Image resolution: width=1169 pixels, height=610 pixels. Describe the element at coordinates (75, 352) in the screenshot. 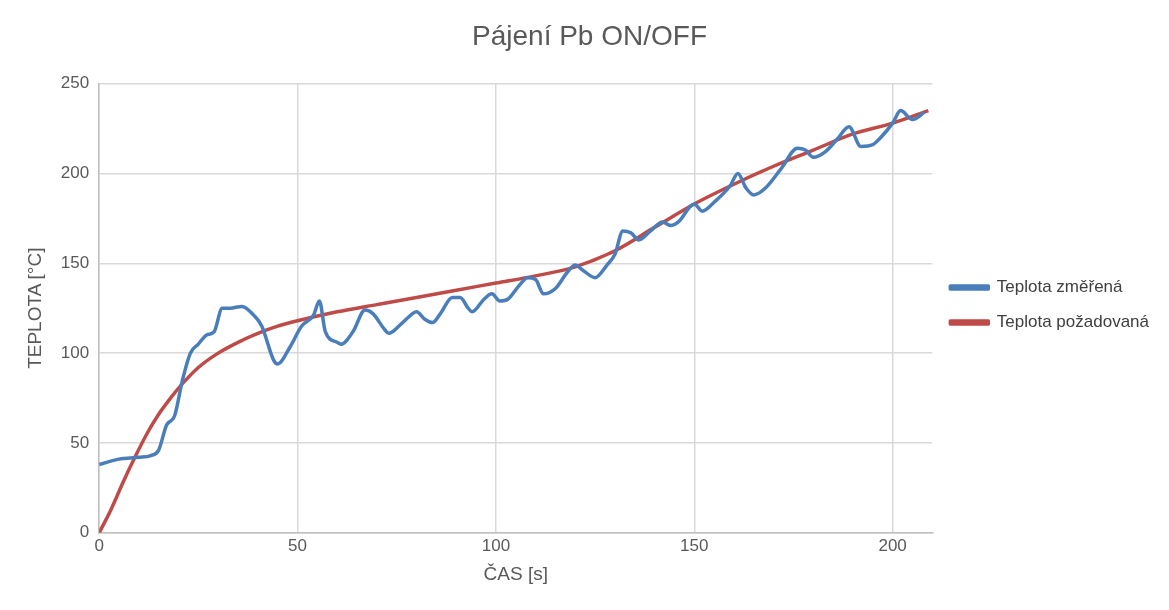

I see `y-tick-label: 100` at that location.